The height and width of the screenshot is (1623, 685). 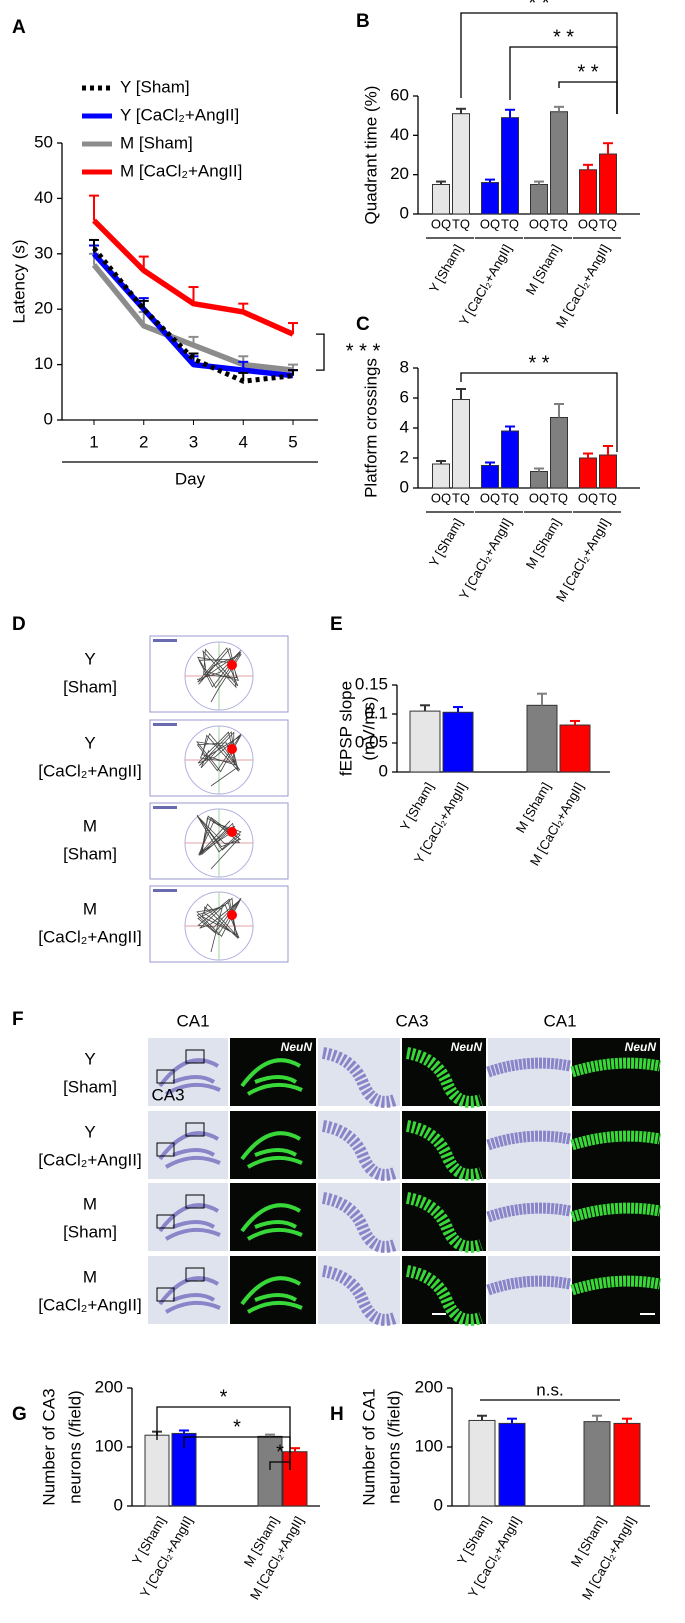 I want to click on y-tick-label: 6, so click(x=404, y=396).